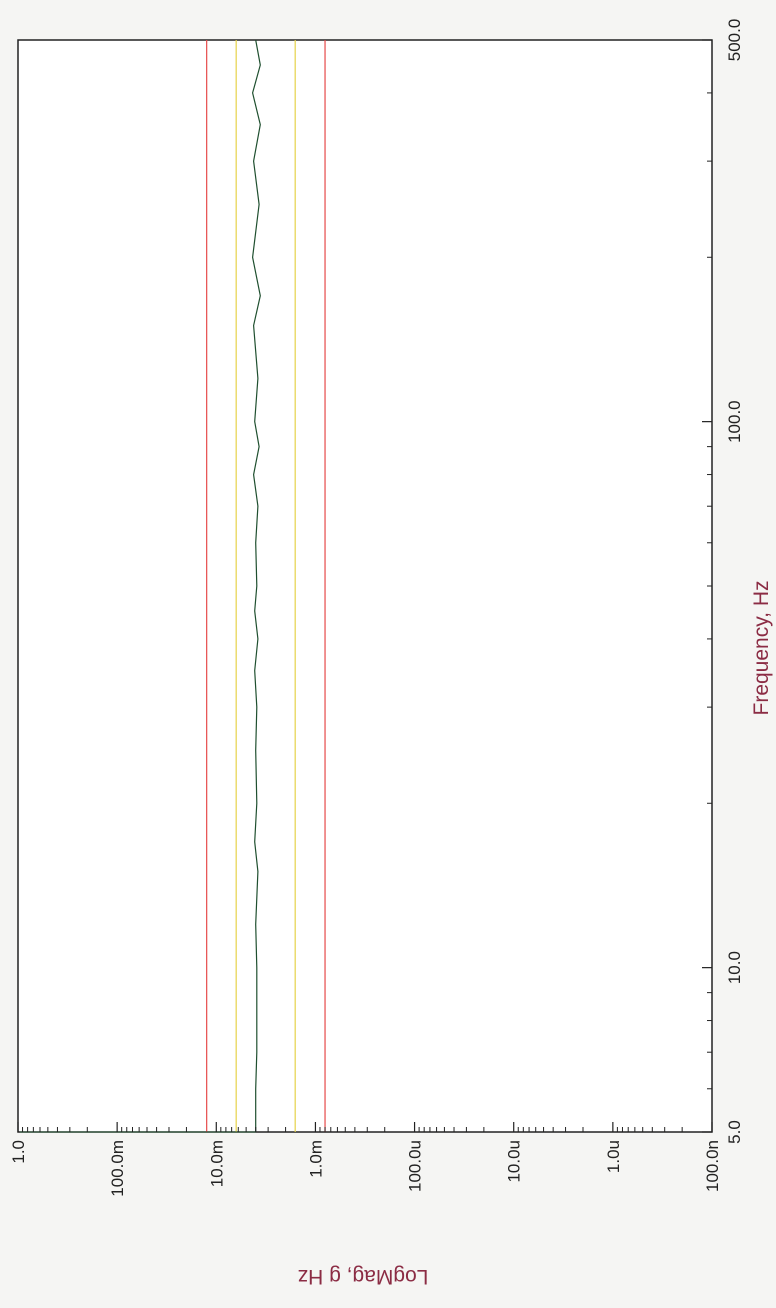 This screenshot has height=1308, width=776. I want to click on x-tick-label: 5.0, so click(734, 1132).